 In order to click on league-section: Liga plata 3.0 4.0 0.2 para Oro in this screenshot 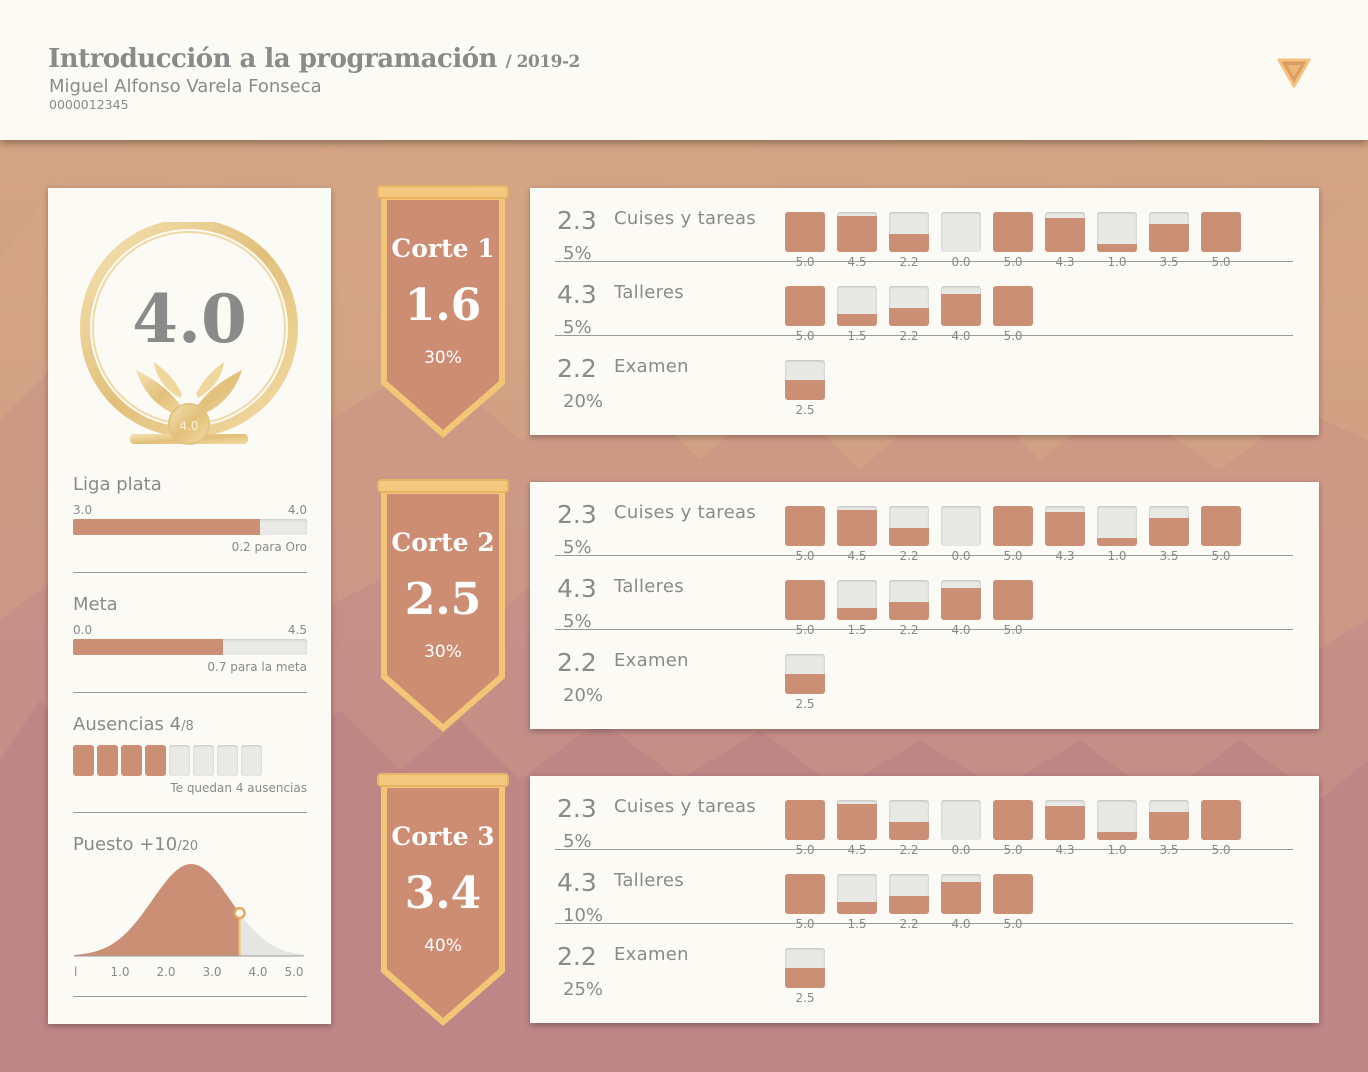, I will do `click(190, 514)`.